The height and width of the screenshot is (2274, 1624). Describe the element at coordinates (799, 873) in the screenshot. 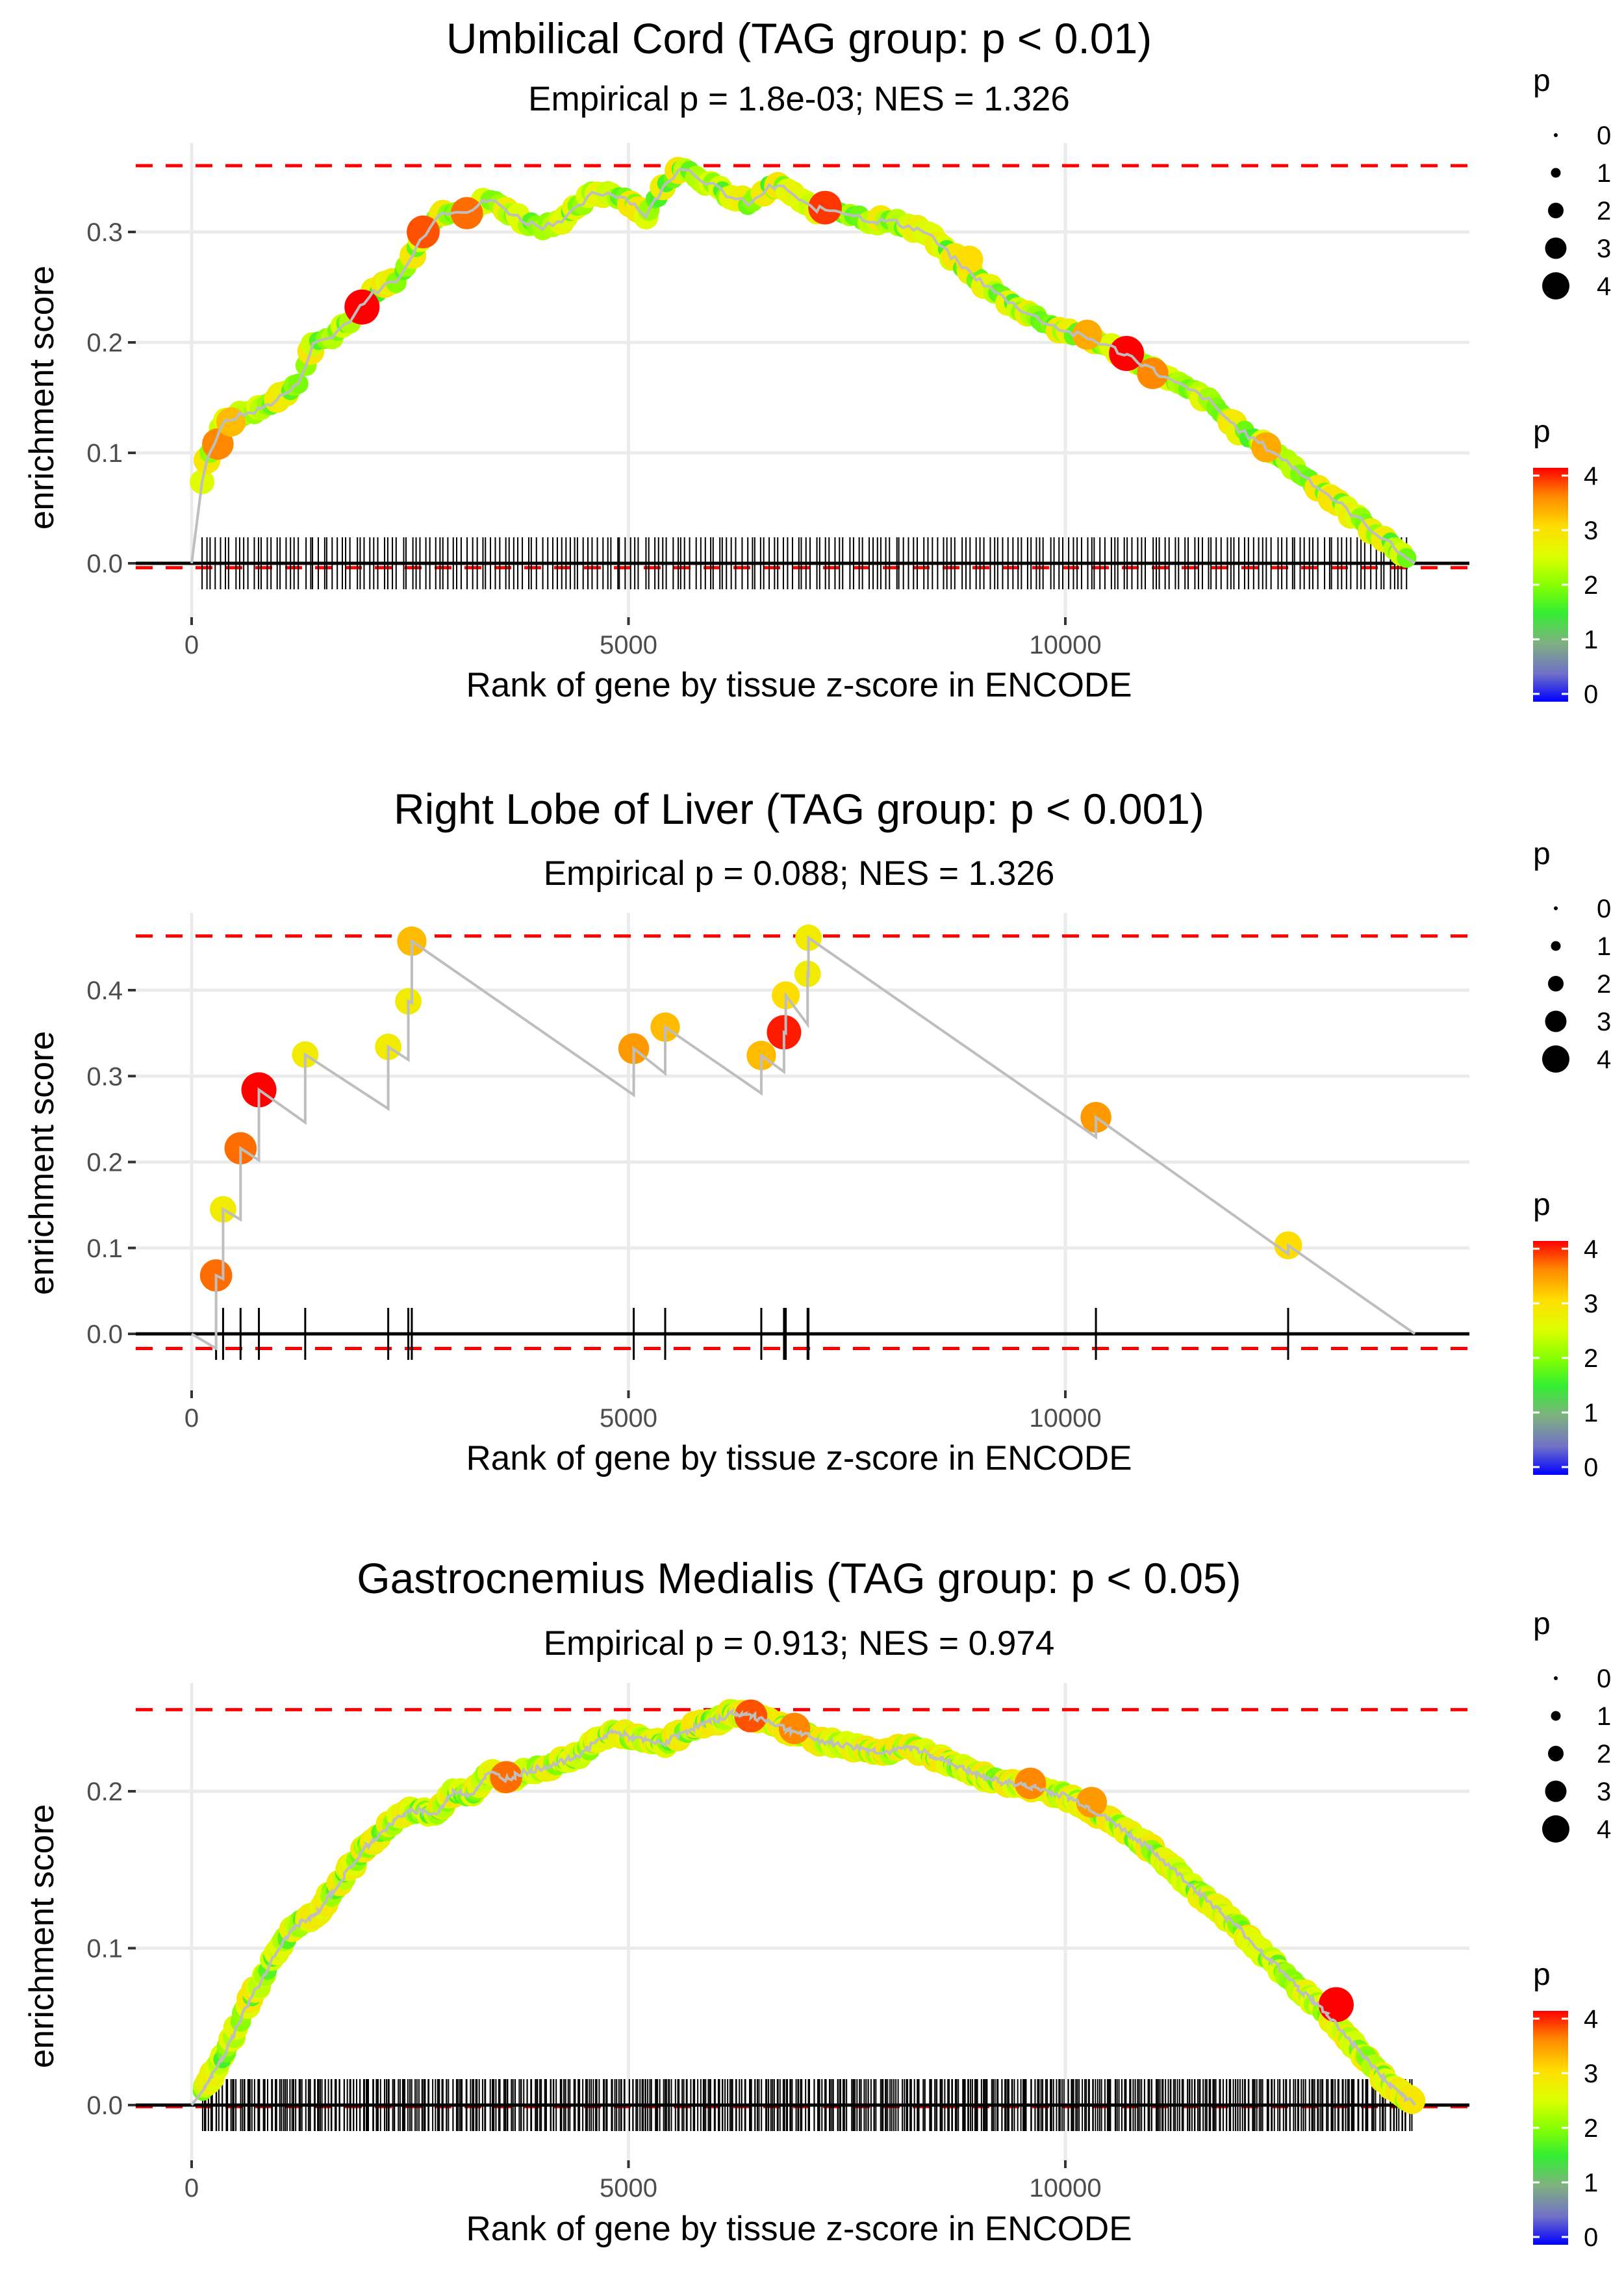

I see `chart-subtitle: Empirical p = 0.088; NES = 1.326` at that location.